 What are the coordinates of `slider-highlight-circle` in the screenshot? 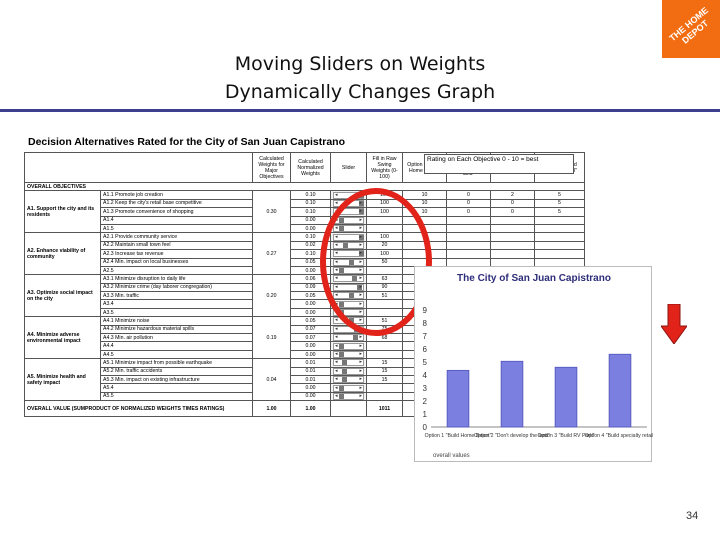 It's located at (376, 262).